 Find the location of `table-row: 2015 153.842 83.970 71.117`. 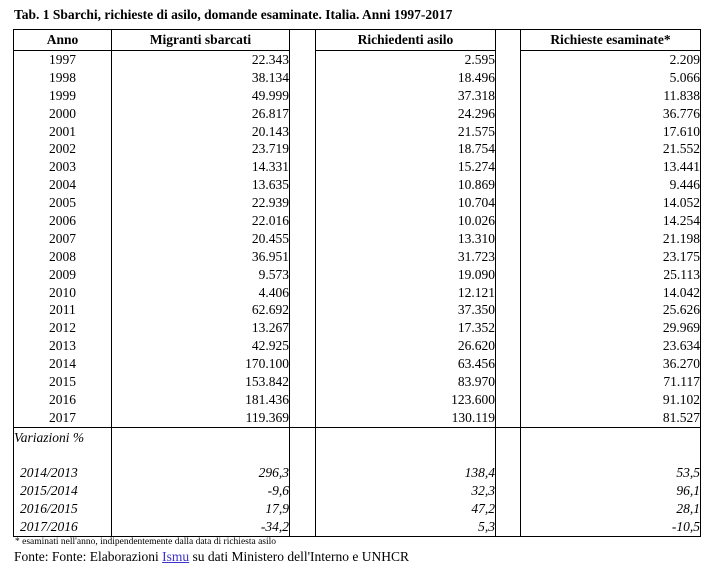

table-row: 2015 153.842 83.970 71.117 is located at coordinates (357, 382).